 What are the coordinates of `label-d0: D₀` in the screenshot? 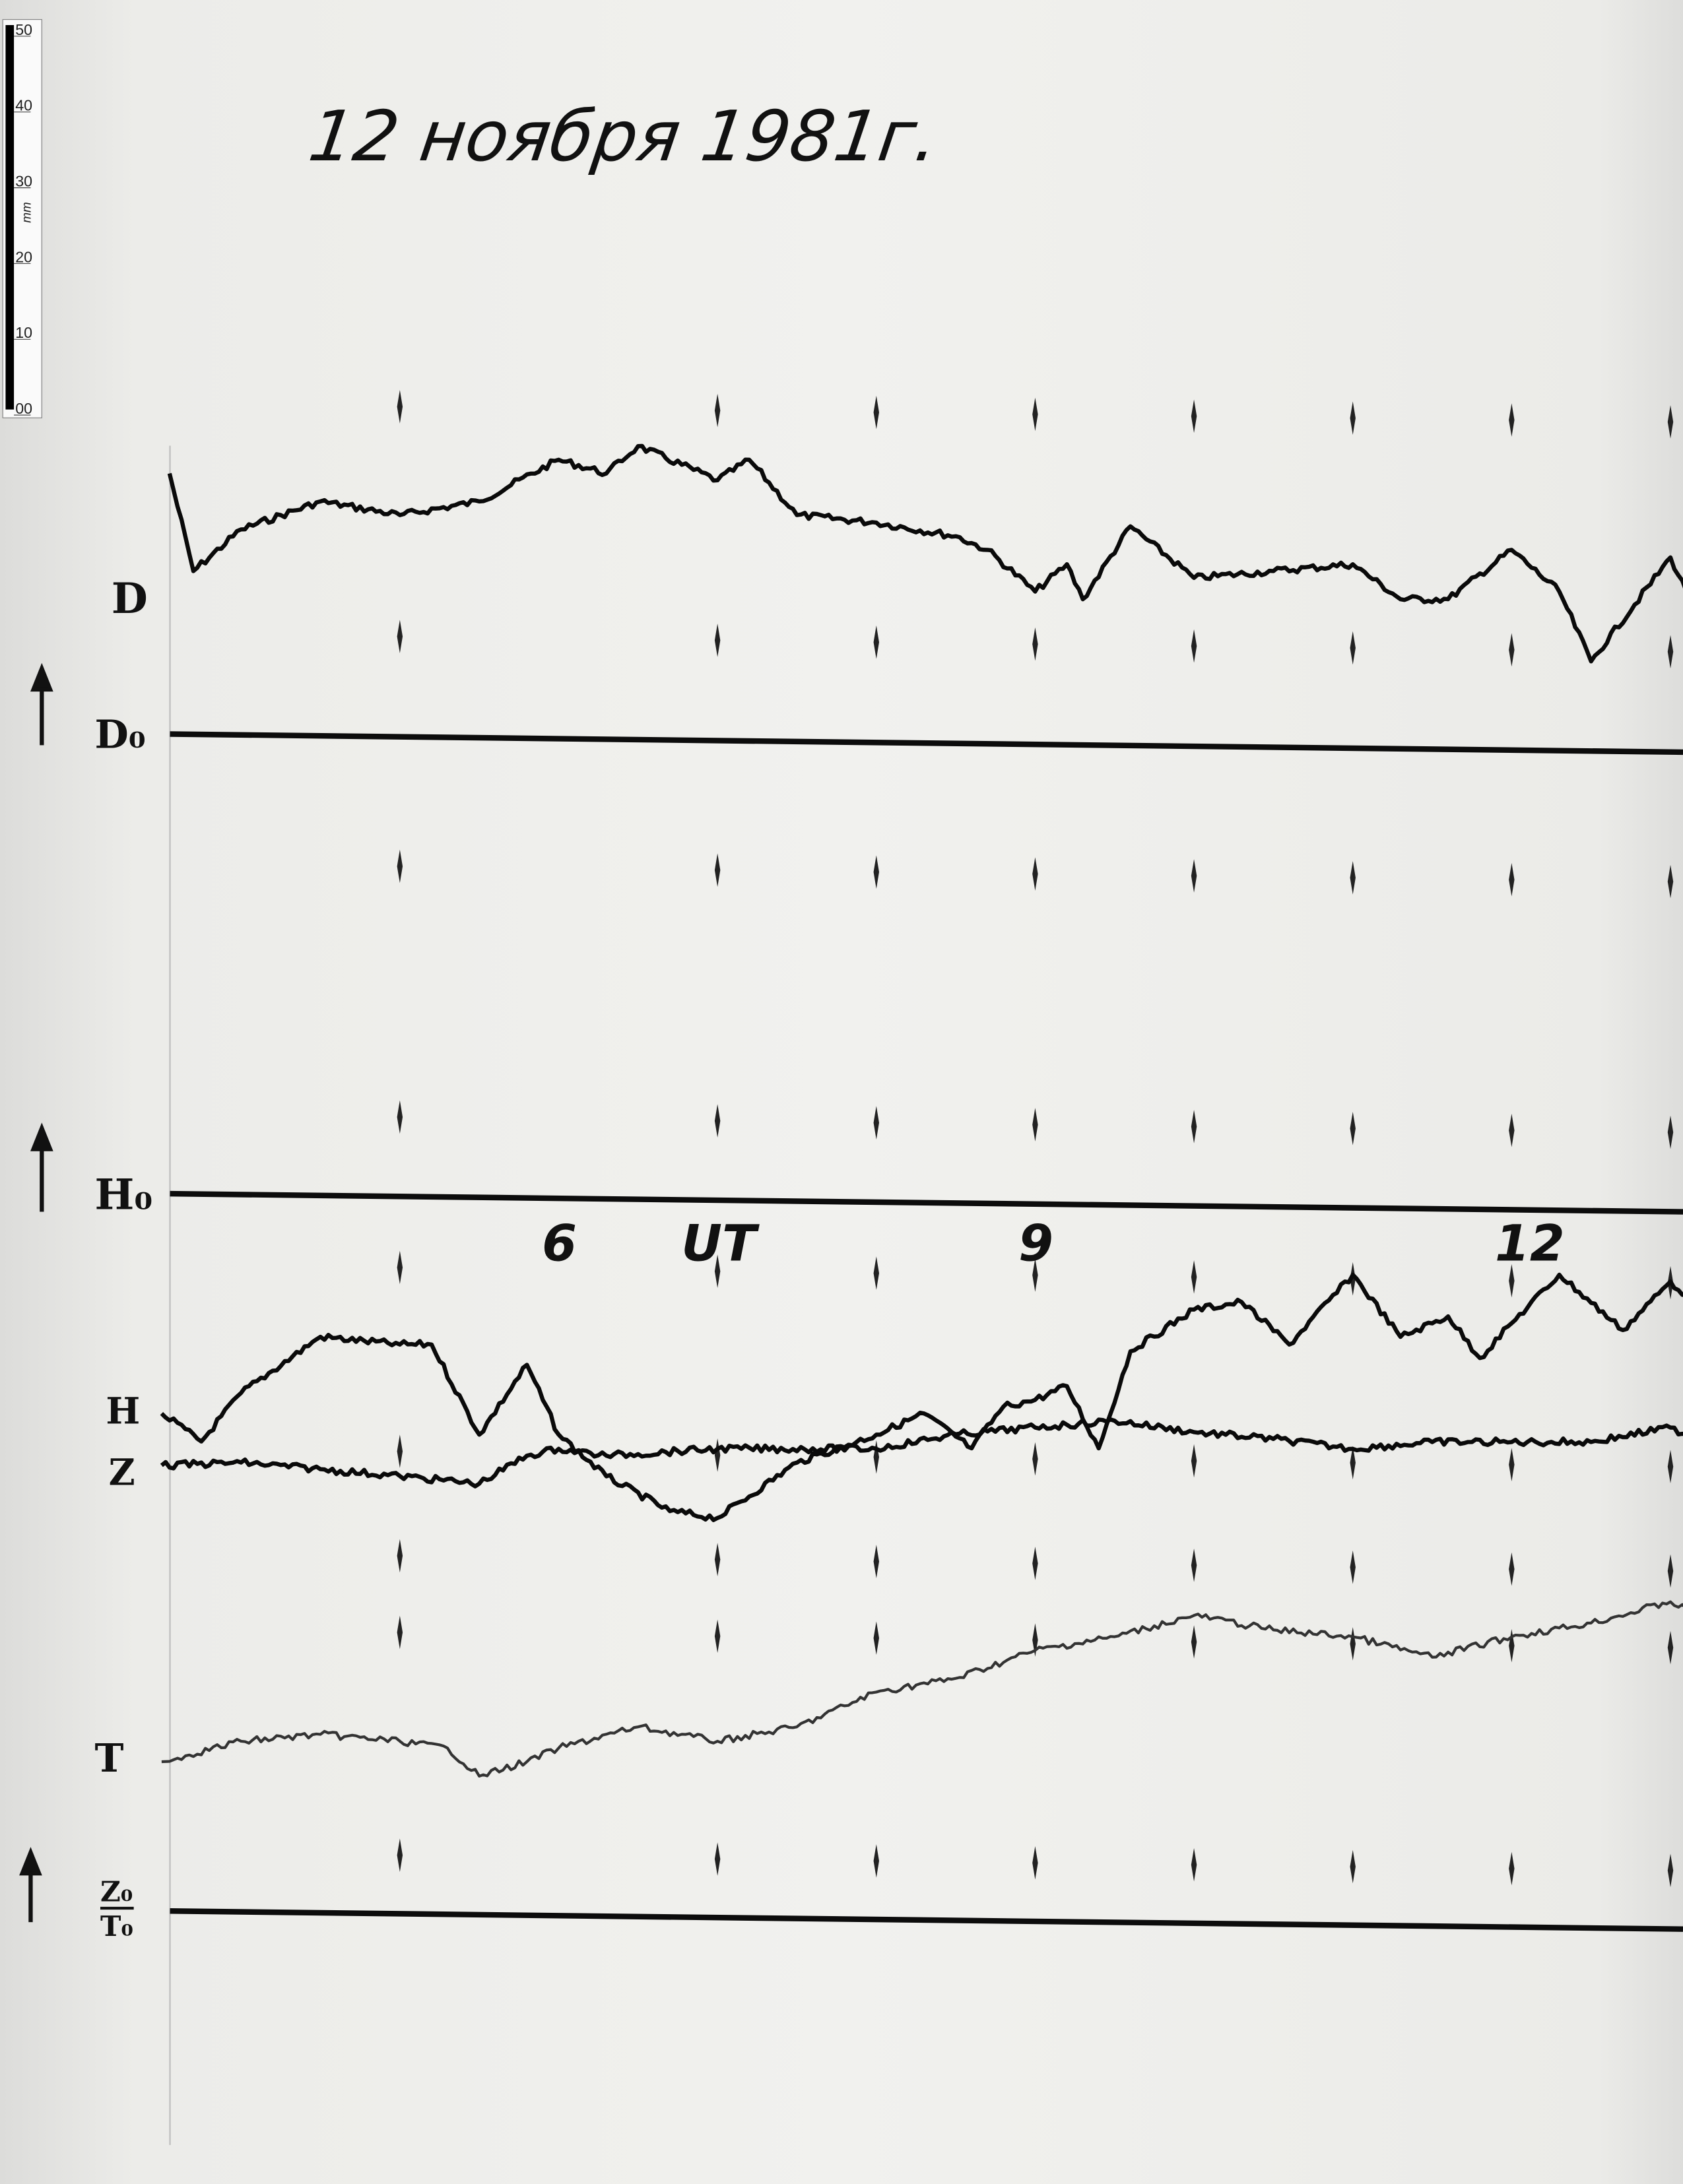 It's located at (120, 734).